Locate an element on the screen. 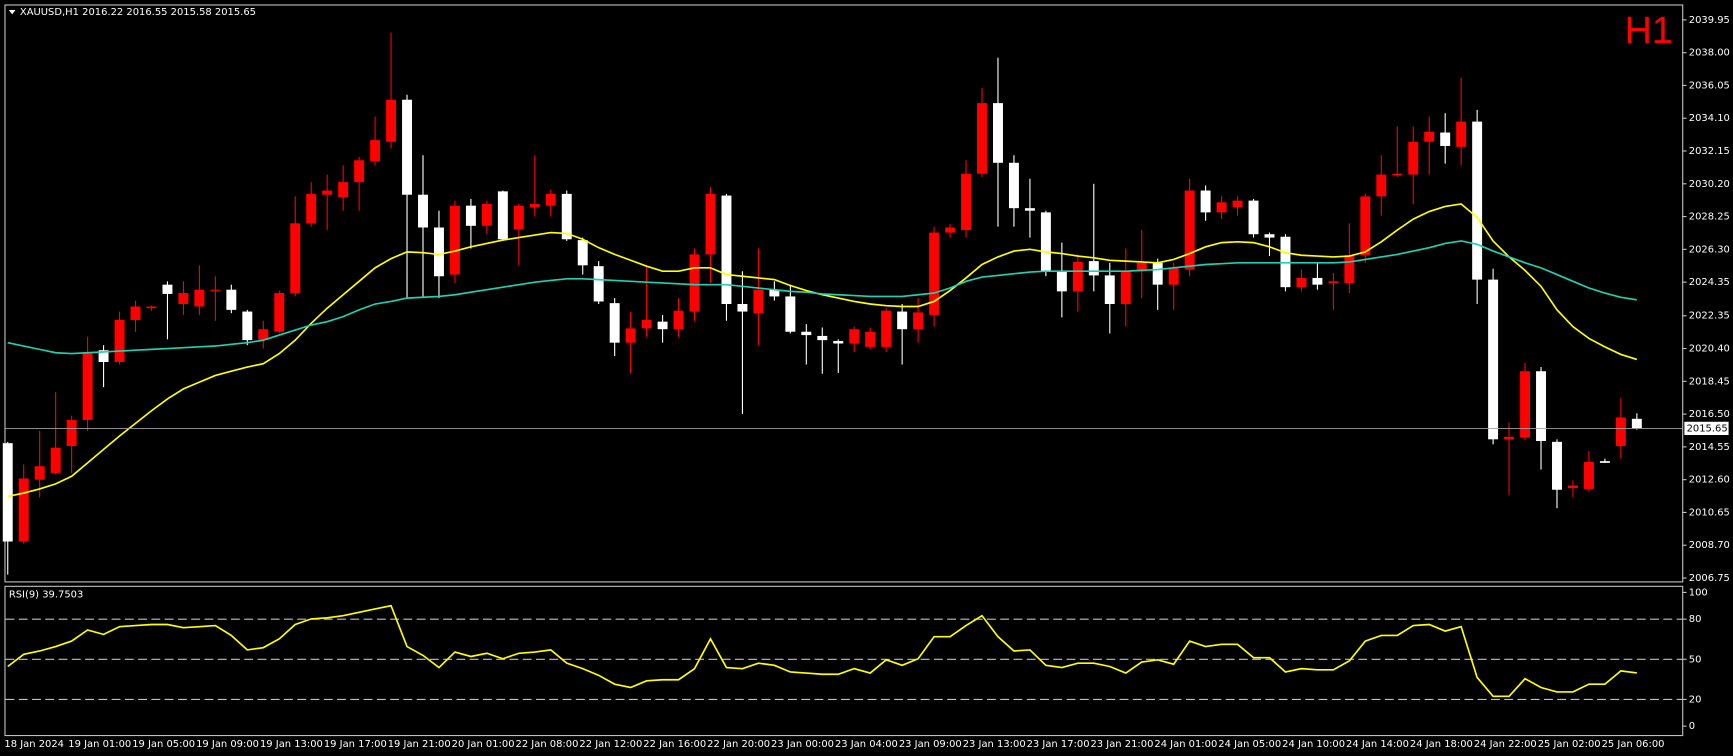 The image size is (1733, 756). y-tick-label: 2024.35 is located at coordinates (1709, 282).